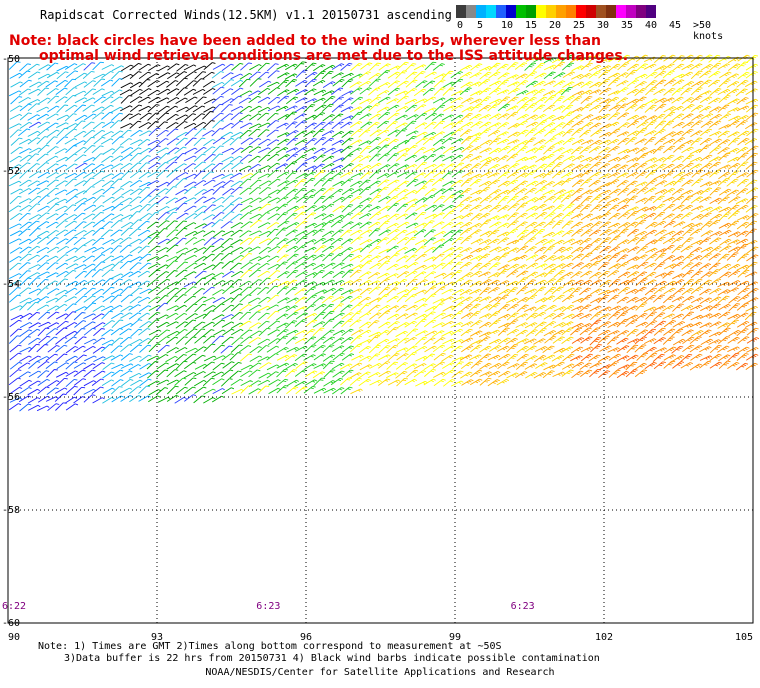  Describe the element at coordinates (621, 11) in the screenshot. I see `legend-swatch` at that location.